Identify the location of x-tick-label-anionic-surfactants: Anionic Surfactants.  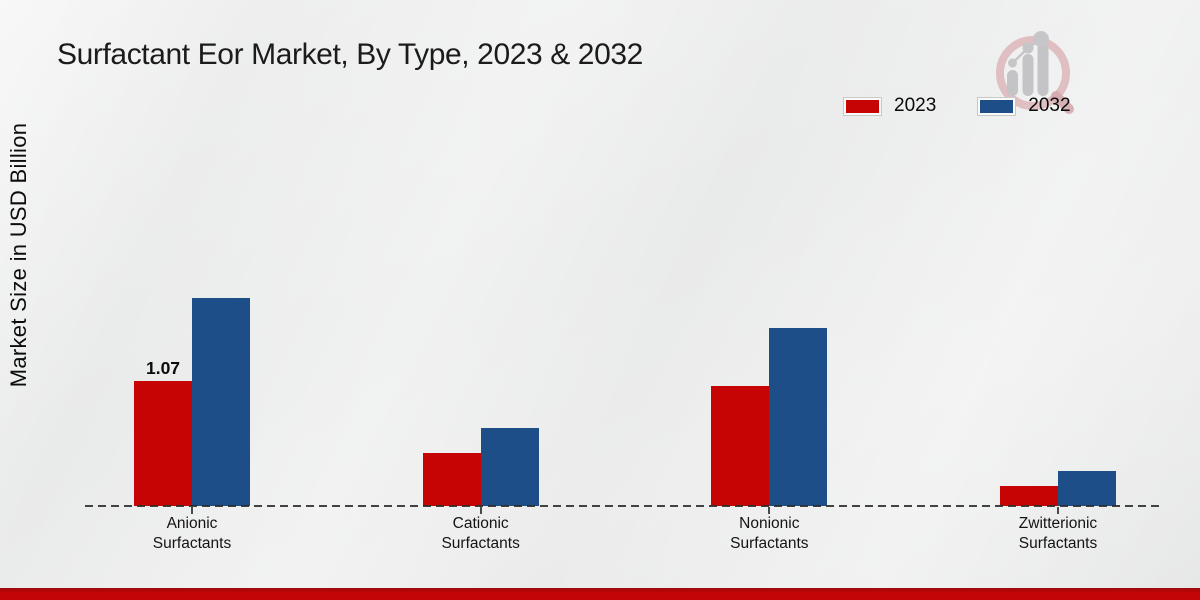
(192, 534).